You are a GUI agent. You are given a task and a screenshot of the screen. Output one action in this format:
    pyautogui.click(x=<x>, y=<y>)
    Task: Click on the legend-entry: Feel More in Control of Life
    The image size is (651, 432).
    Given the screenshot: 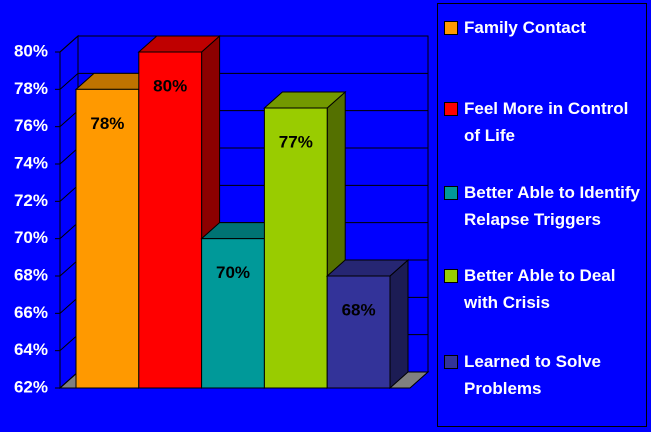 What is the action you would take?
    pyautogui.click(x=542, y=122)
    